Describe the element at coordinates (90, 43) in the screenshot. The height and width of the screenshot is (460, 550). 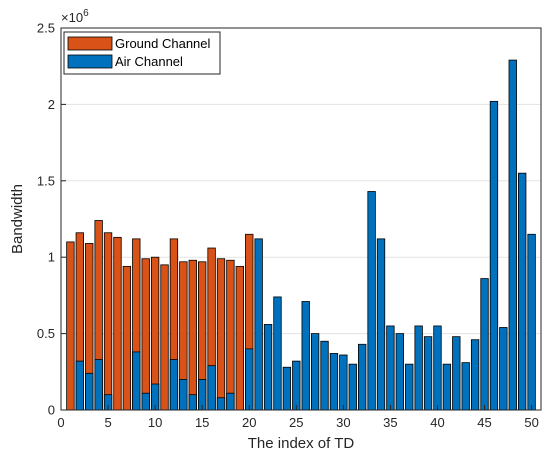
I see `legend-swatch-ground` at that location.